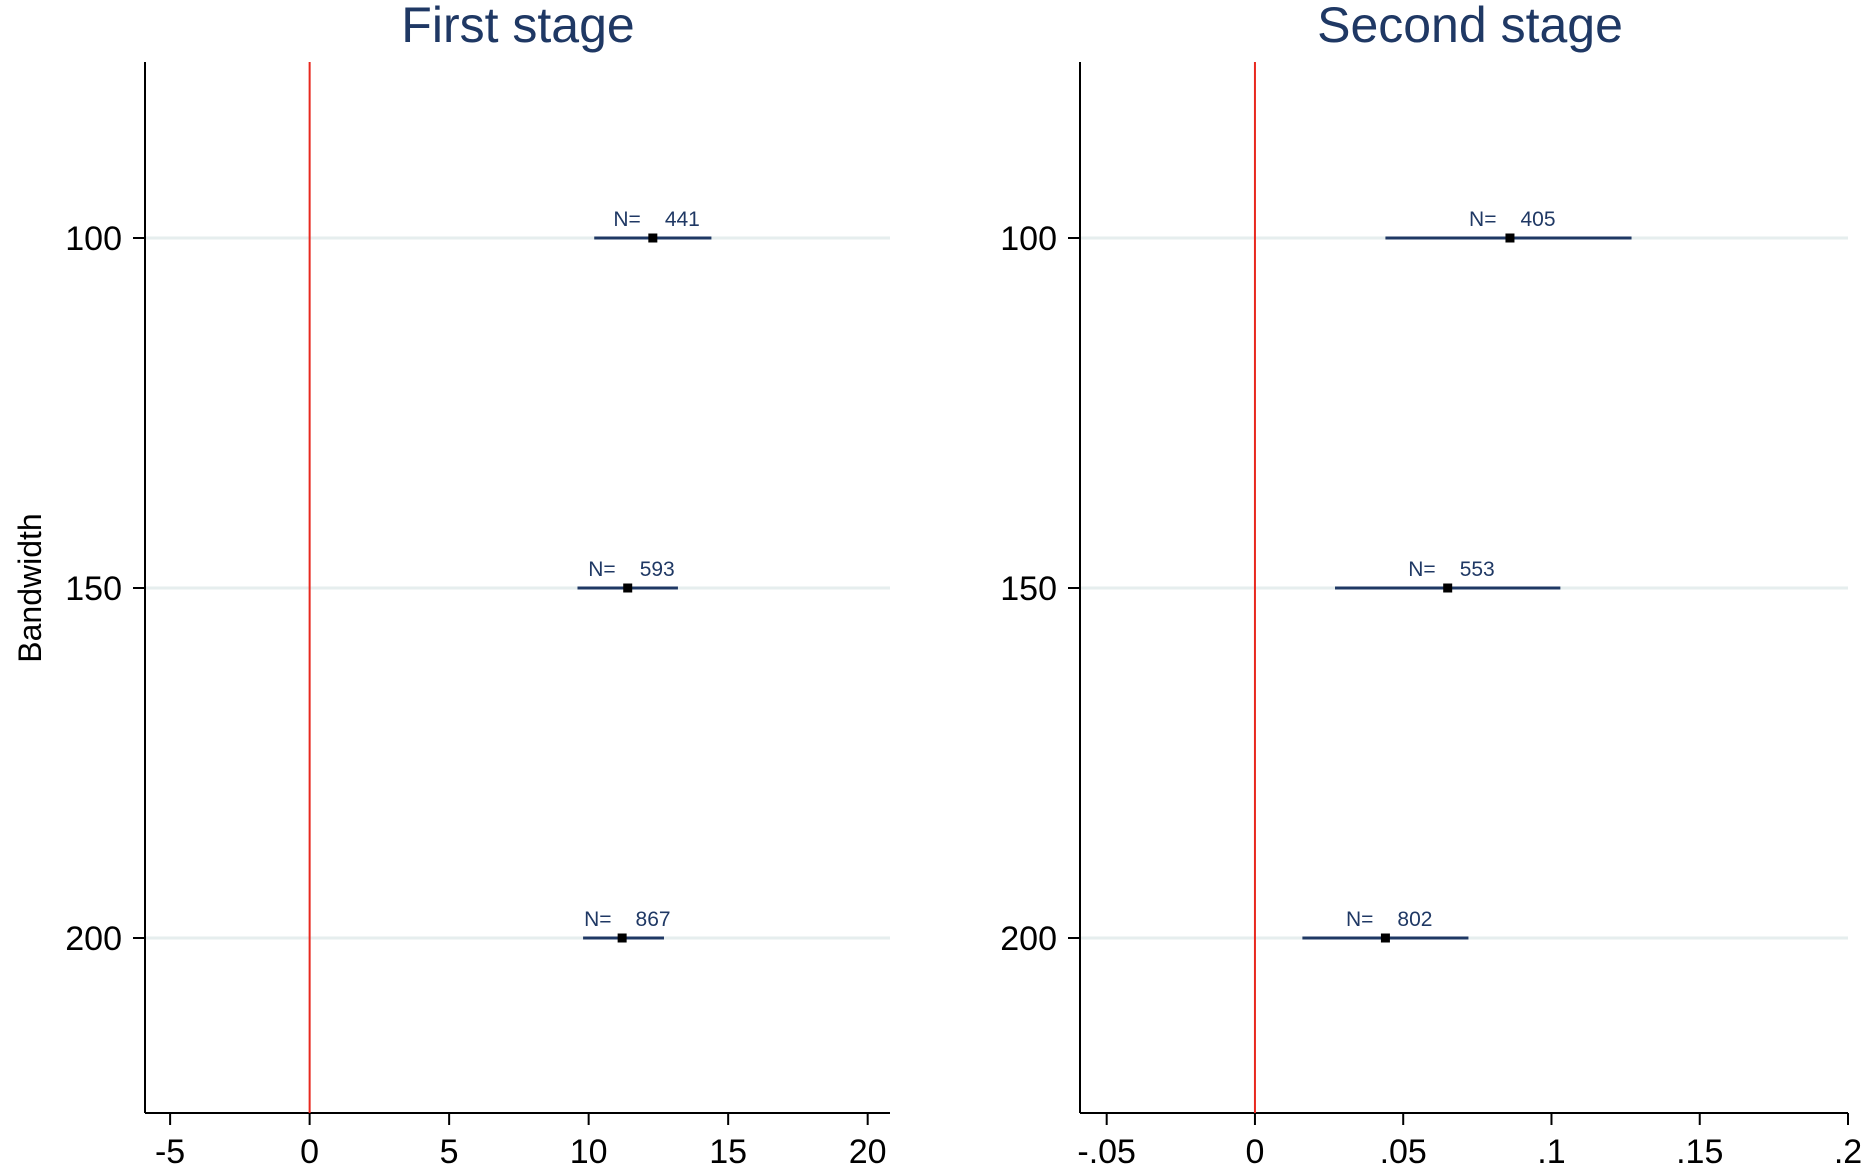 The image size is (1867, 1170). I want to click on x-tick-label: -.05, so click(1106, 1151).